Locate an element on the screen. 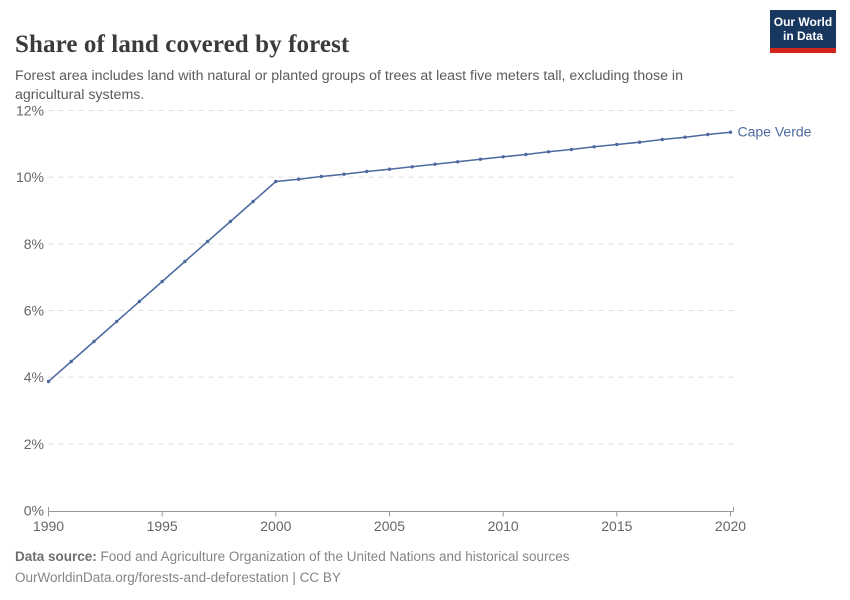 This screenshot has height=600, width=850. owid-logo: Our World in Data is located at coordinates (803, 31).